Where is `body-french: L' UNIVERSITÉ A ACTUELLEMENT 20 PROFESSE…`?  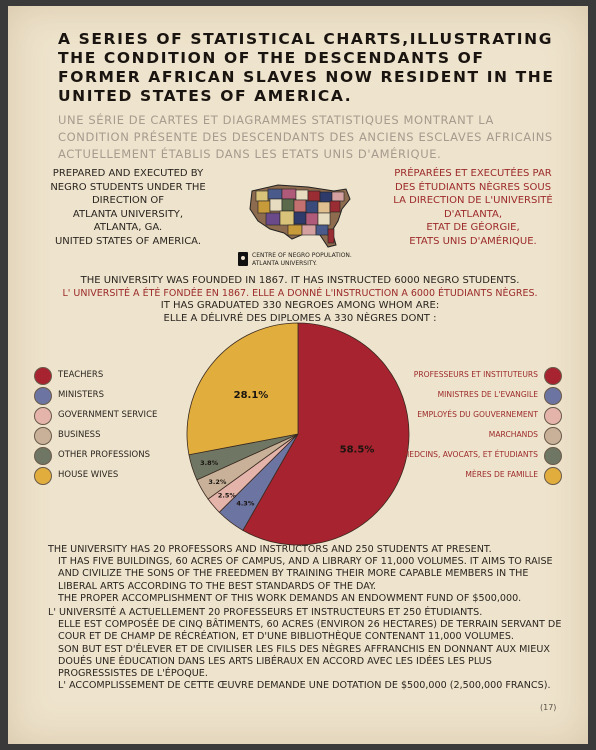 body-french: L' UNIVERSITÉ A ACTUELLEMENT 20 PROFESSE… is located at coordinates (308, 649).